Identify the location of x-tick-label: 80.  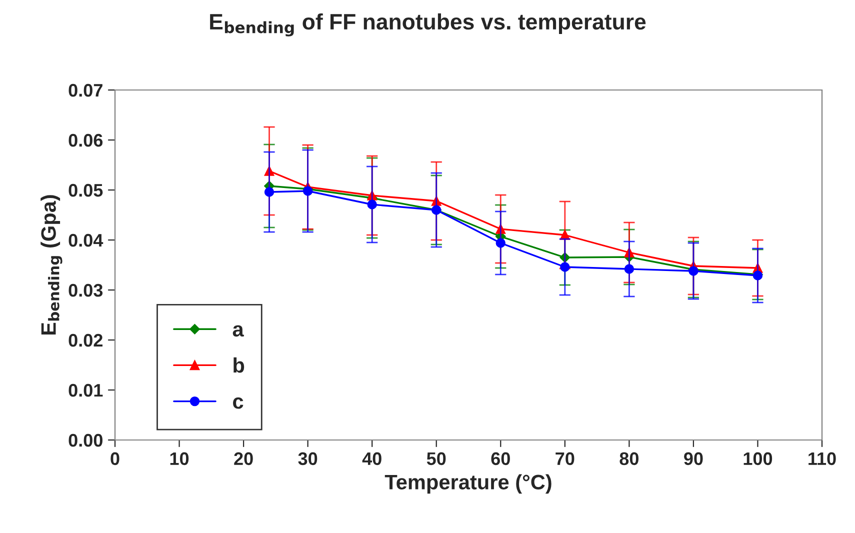
(629, 459).